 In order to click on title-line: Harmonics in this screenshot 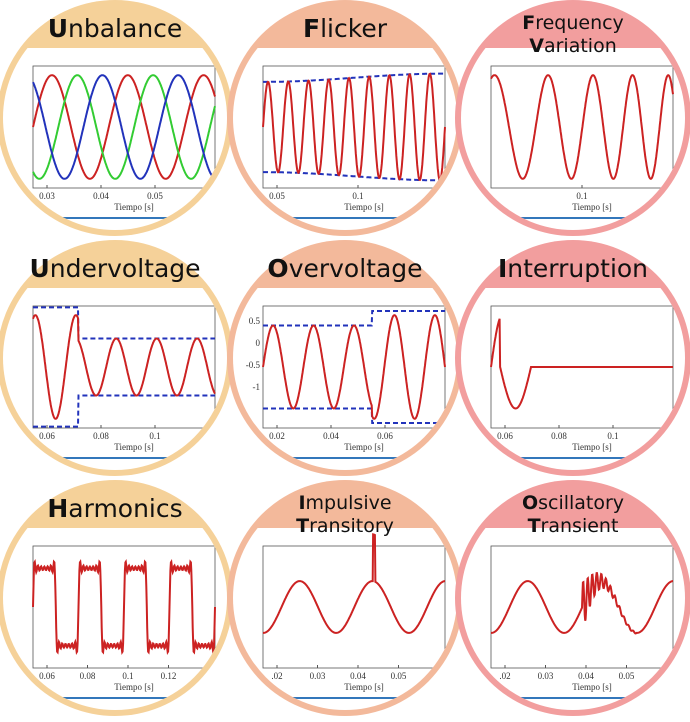, I will do `click(115, 508)`.